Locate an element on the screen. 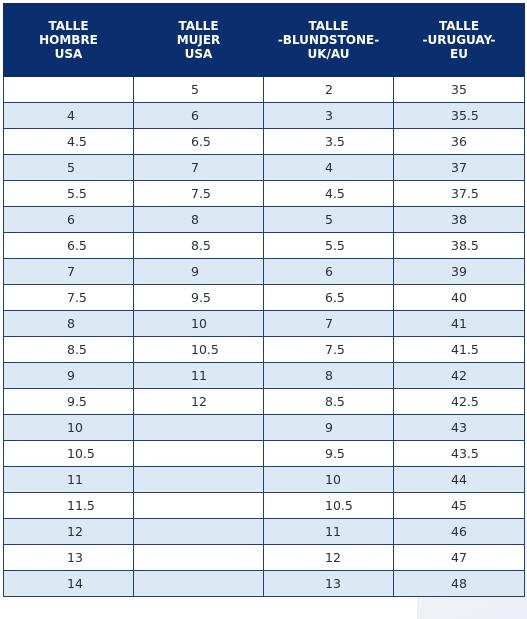 The width and height of the screenshot is (527, 619). blundstone-ukau-cell: 5.5 is located at coordinates (328, 245).